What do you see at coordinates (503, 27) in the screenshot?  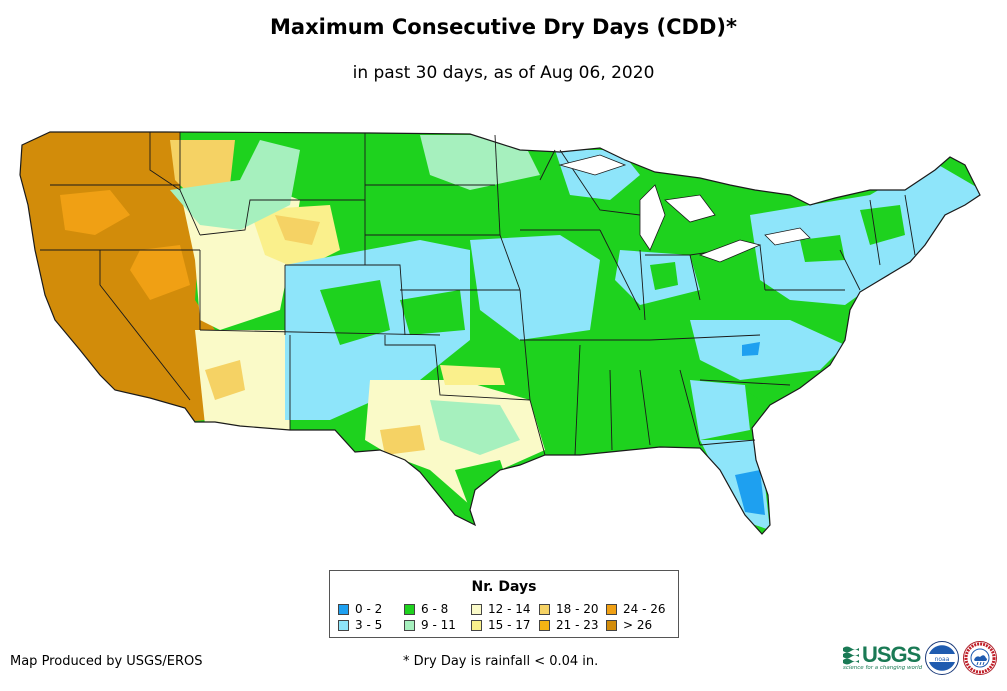 I see `map-title: Maximum Consecutive Dry Days (CDD)*` at bounding box center [503, 27].